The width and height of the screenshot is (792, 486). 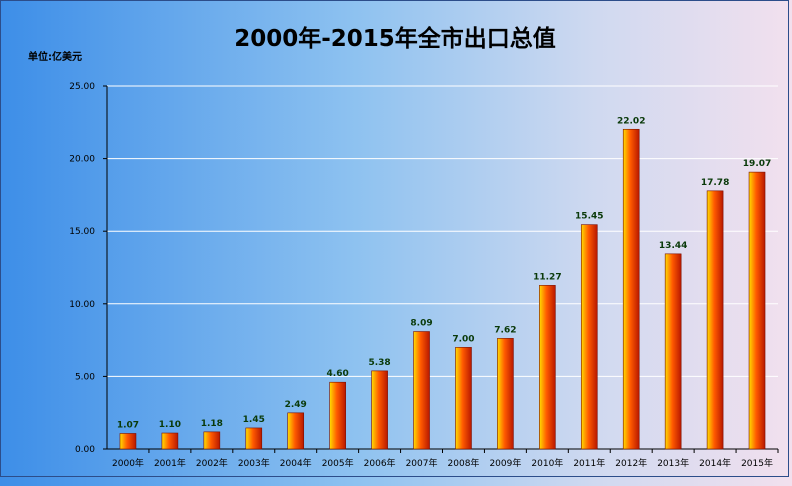 What do you see at coordinates (757, 164) in the screenshot?
I see `data-label: 19.07` at bounding box center [757, 164].